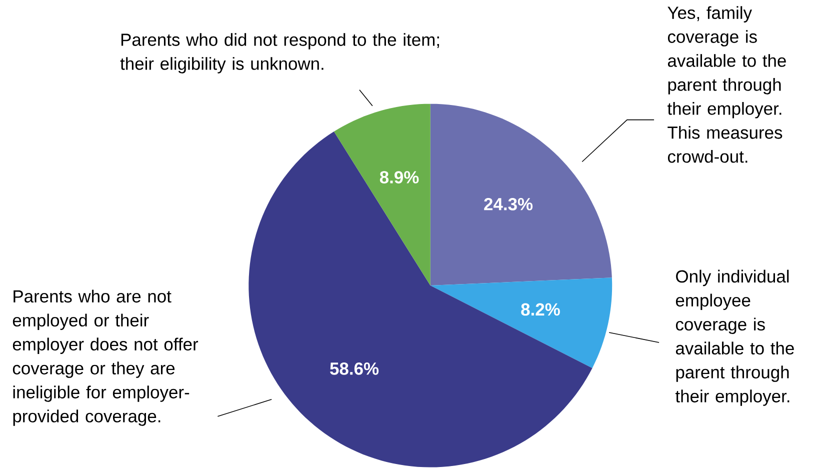 The image size is (817, 475). I want to click on slice-label: Yes, family coverage is available to the parent through their employer. This measures crowd-out., so click(726, 84).